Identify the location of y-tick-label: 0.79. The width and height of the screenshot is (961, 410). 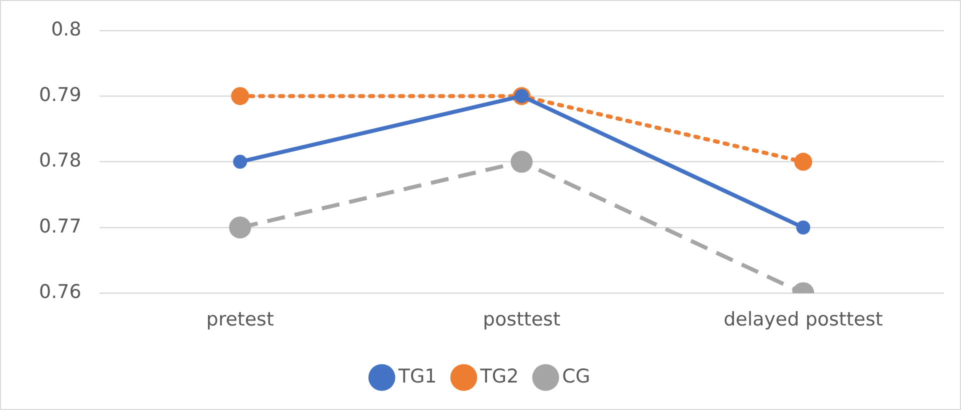
(60, 95).